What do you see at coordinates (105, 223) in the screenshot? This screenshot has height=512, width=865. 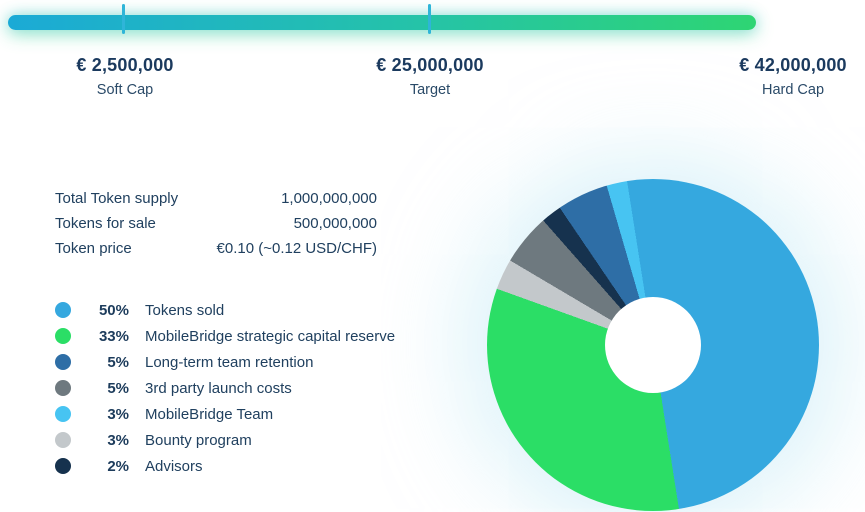 I see `token-info-label: Tokens for sale` at bounding box center [105, 223].